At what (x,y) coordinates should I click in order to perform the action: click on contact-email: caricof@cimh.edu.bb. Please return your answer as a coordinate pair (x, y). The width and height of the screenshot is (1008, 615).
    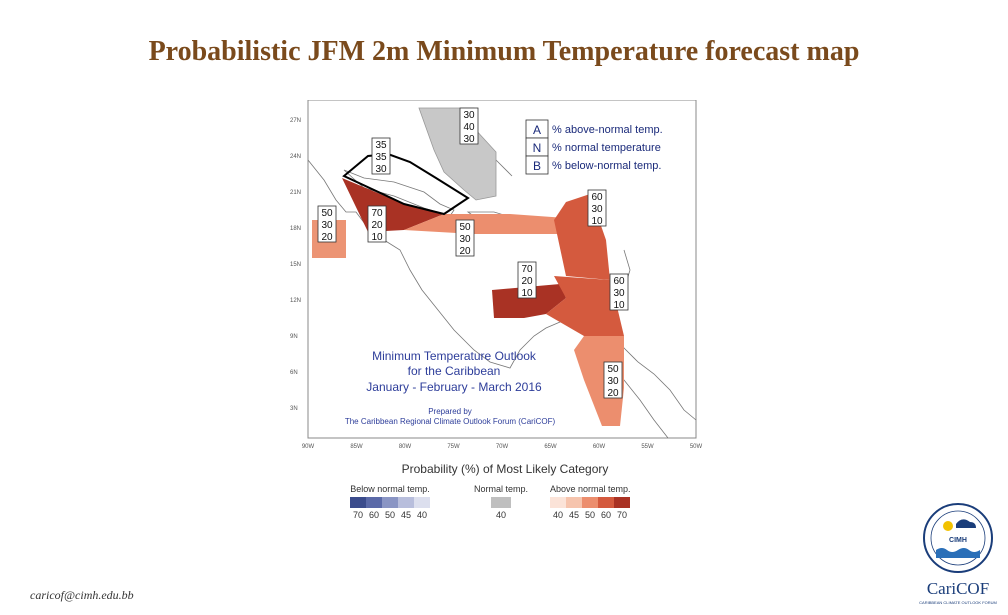
    Looking at the image, I should click on (82, 595).